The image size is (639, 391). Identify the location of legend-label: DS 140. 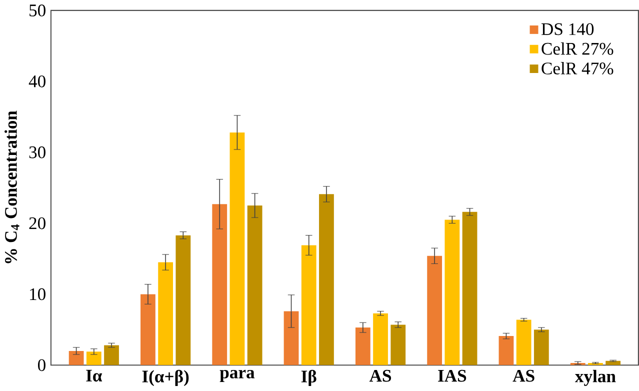
(567, 29).